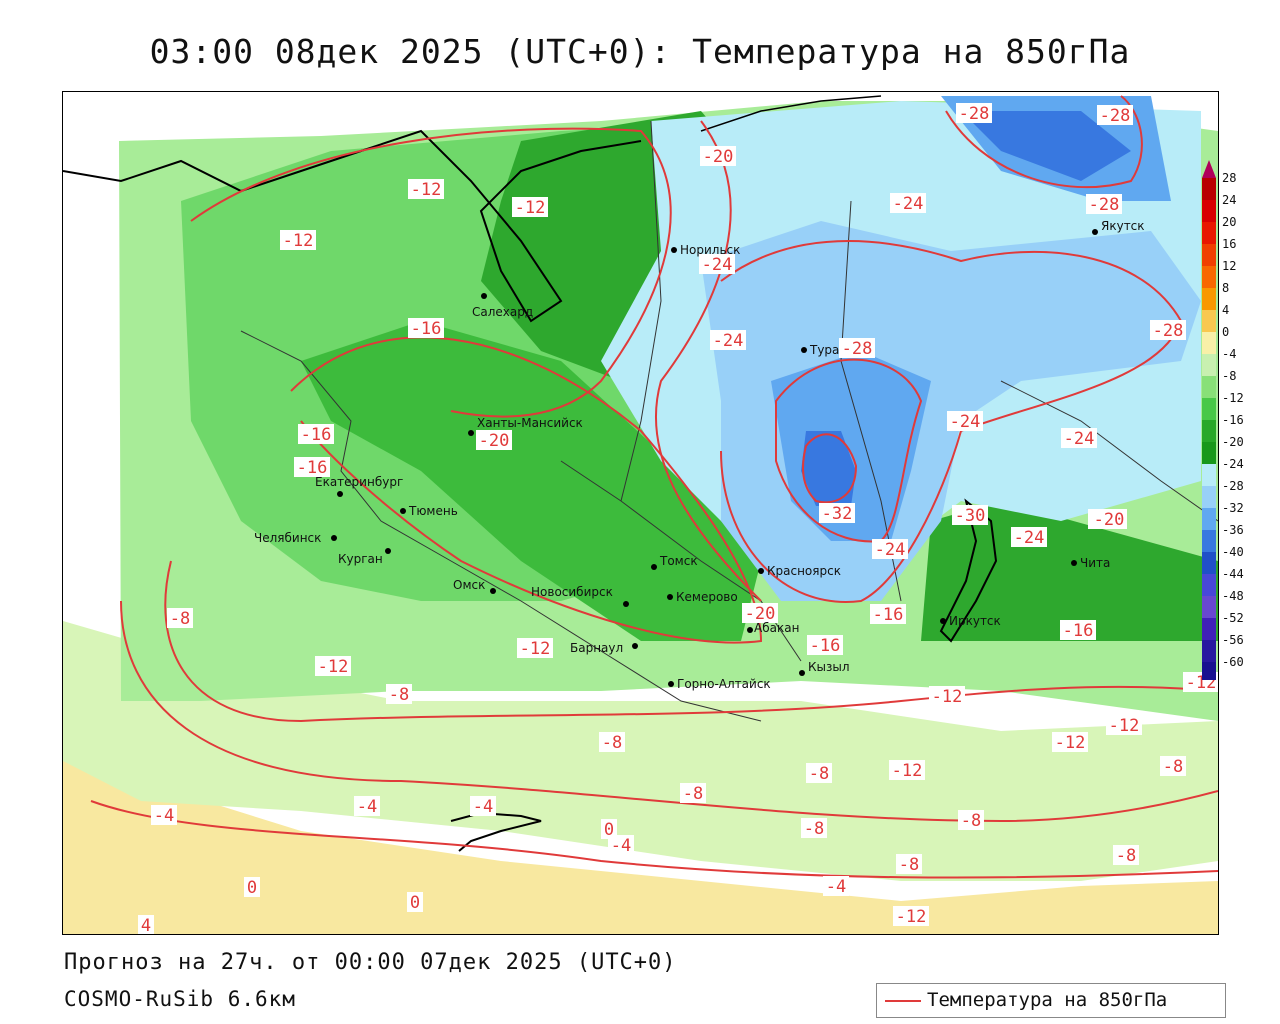 This screenshot has height=1024, width=1280. What do you see at coordinates (359, 482) in the screenshot?
I see `city-label: Екатеринбург` at bounding box center [359, 482].